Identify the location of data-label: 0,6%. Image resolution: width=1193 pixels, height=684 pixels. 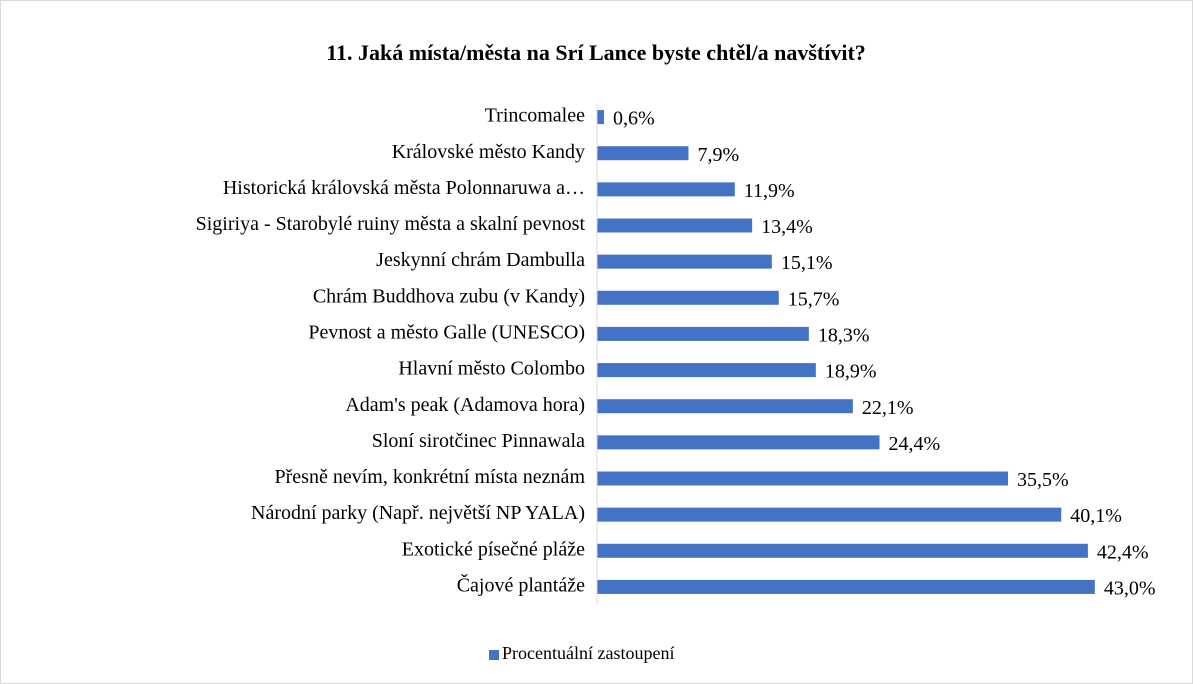
(634, 119).